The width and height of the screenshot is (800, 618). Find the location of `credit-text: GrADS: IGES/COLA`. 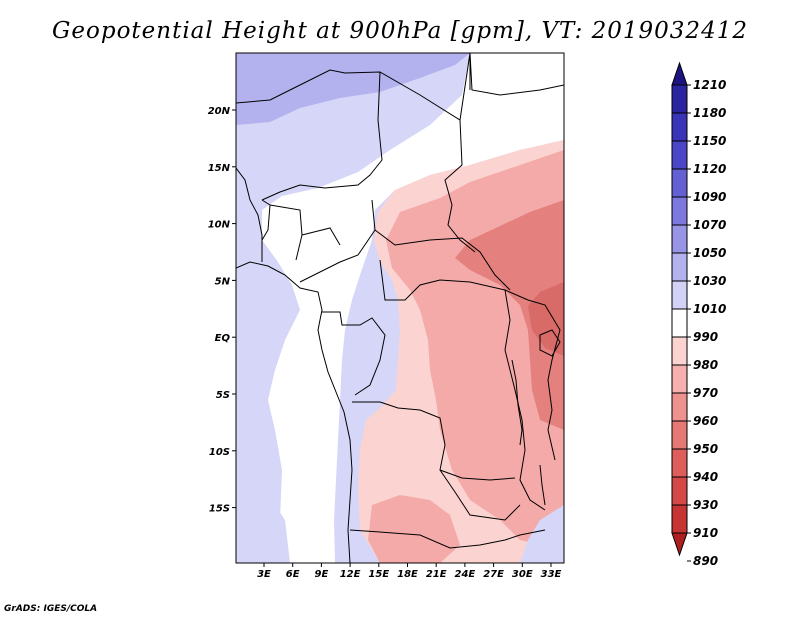

credit-text: GrADS: IGES/COLA is located at coordinates (51, 609).